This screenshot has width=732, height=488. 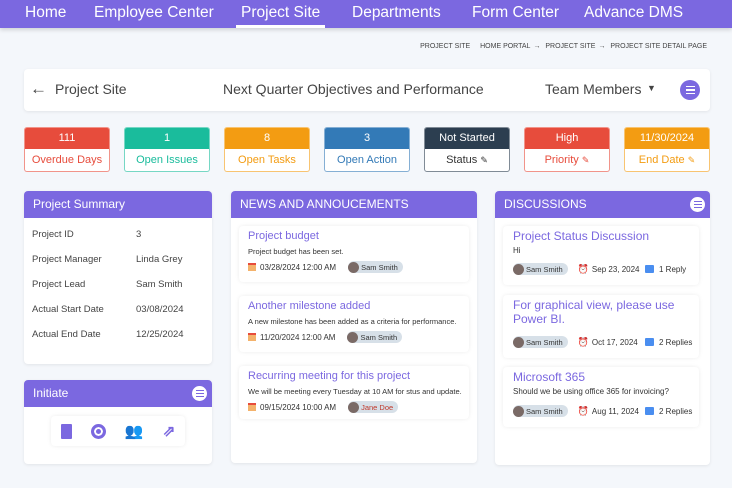 What do you see at coordinates (67, 138) in the screenshot?
I see `stat-value: 111` at bounding box center [67, 138].